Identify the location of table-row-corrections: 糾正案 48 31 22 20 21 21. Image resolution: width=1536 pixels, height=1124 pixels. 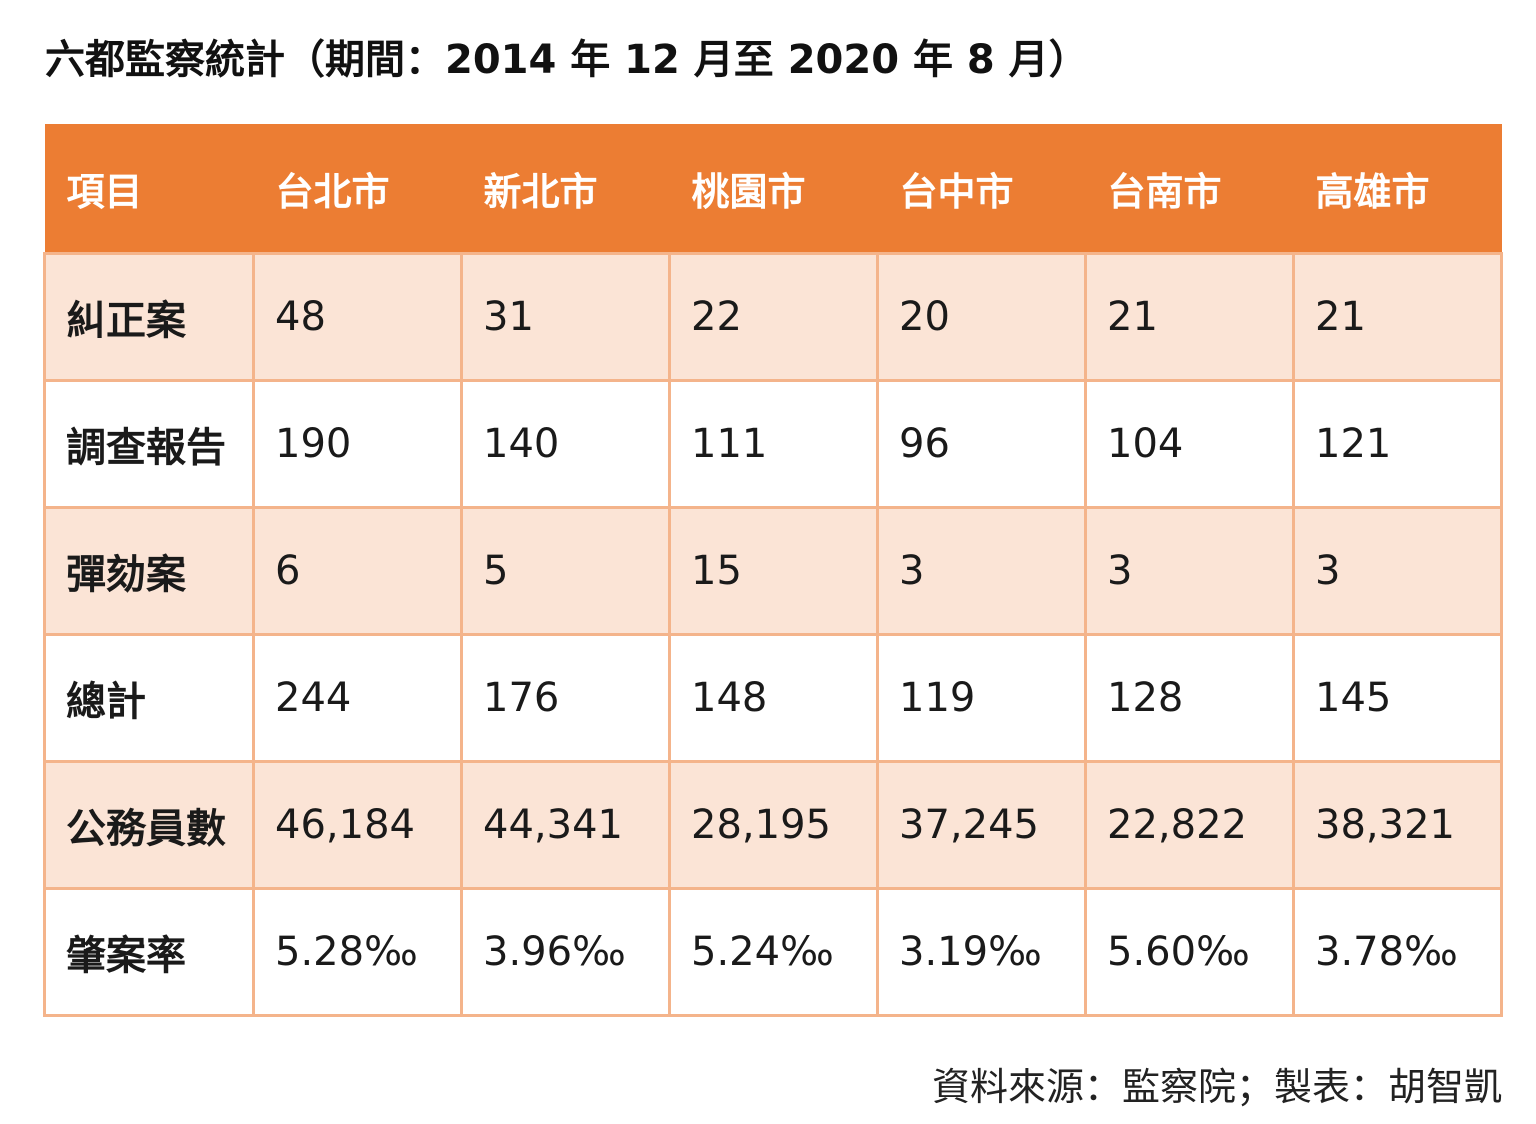
(773, 317).